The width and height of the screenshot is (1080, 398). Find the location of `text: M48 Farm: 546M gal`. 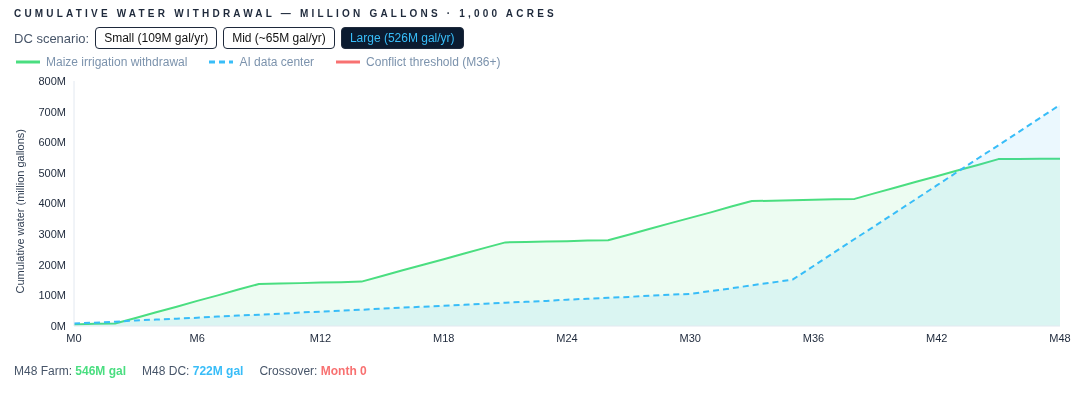

text: M48 Farm: 546M gal is located at coordinates (70, 371).